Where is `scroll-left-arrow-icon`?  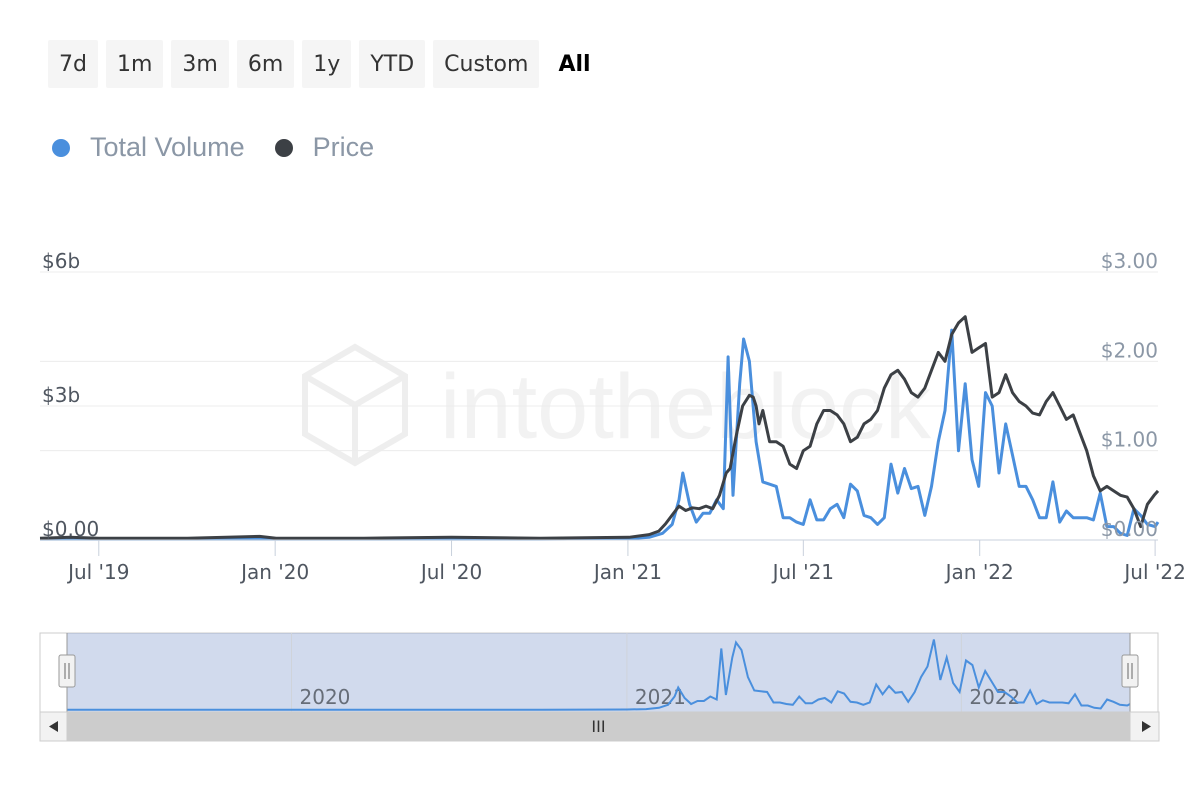 scroll-left-arrow-icon is located at coordinates (53, 726).